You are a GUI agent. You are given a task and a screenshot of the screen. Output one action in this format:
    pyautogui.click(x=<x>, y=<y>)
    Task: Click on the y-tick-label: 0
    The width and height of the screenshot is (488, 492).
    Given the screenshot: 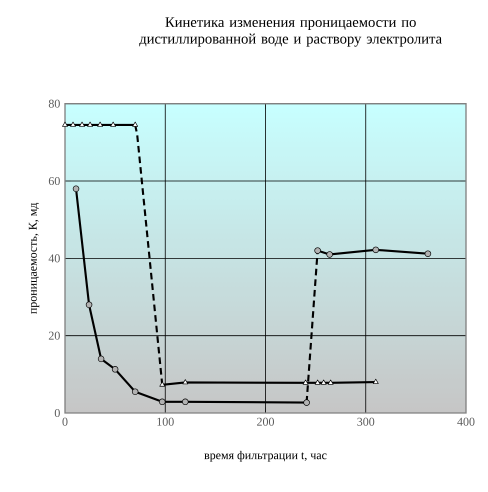 What is the action you would take?
    pyautogui.click(x=57, y=413)
    